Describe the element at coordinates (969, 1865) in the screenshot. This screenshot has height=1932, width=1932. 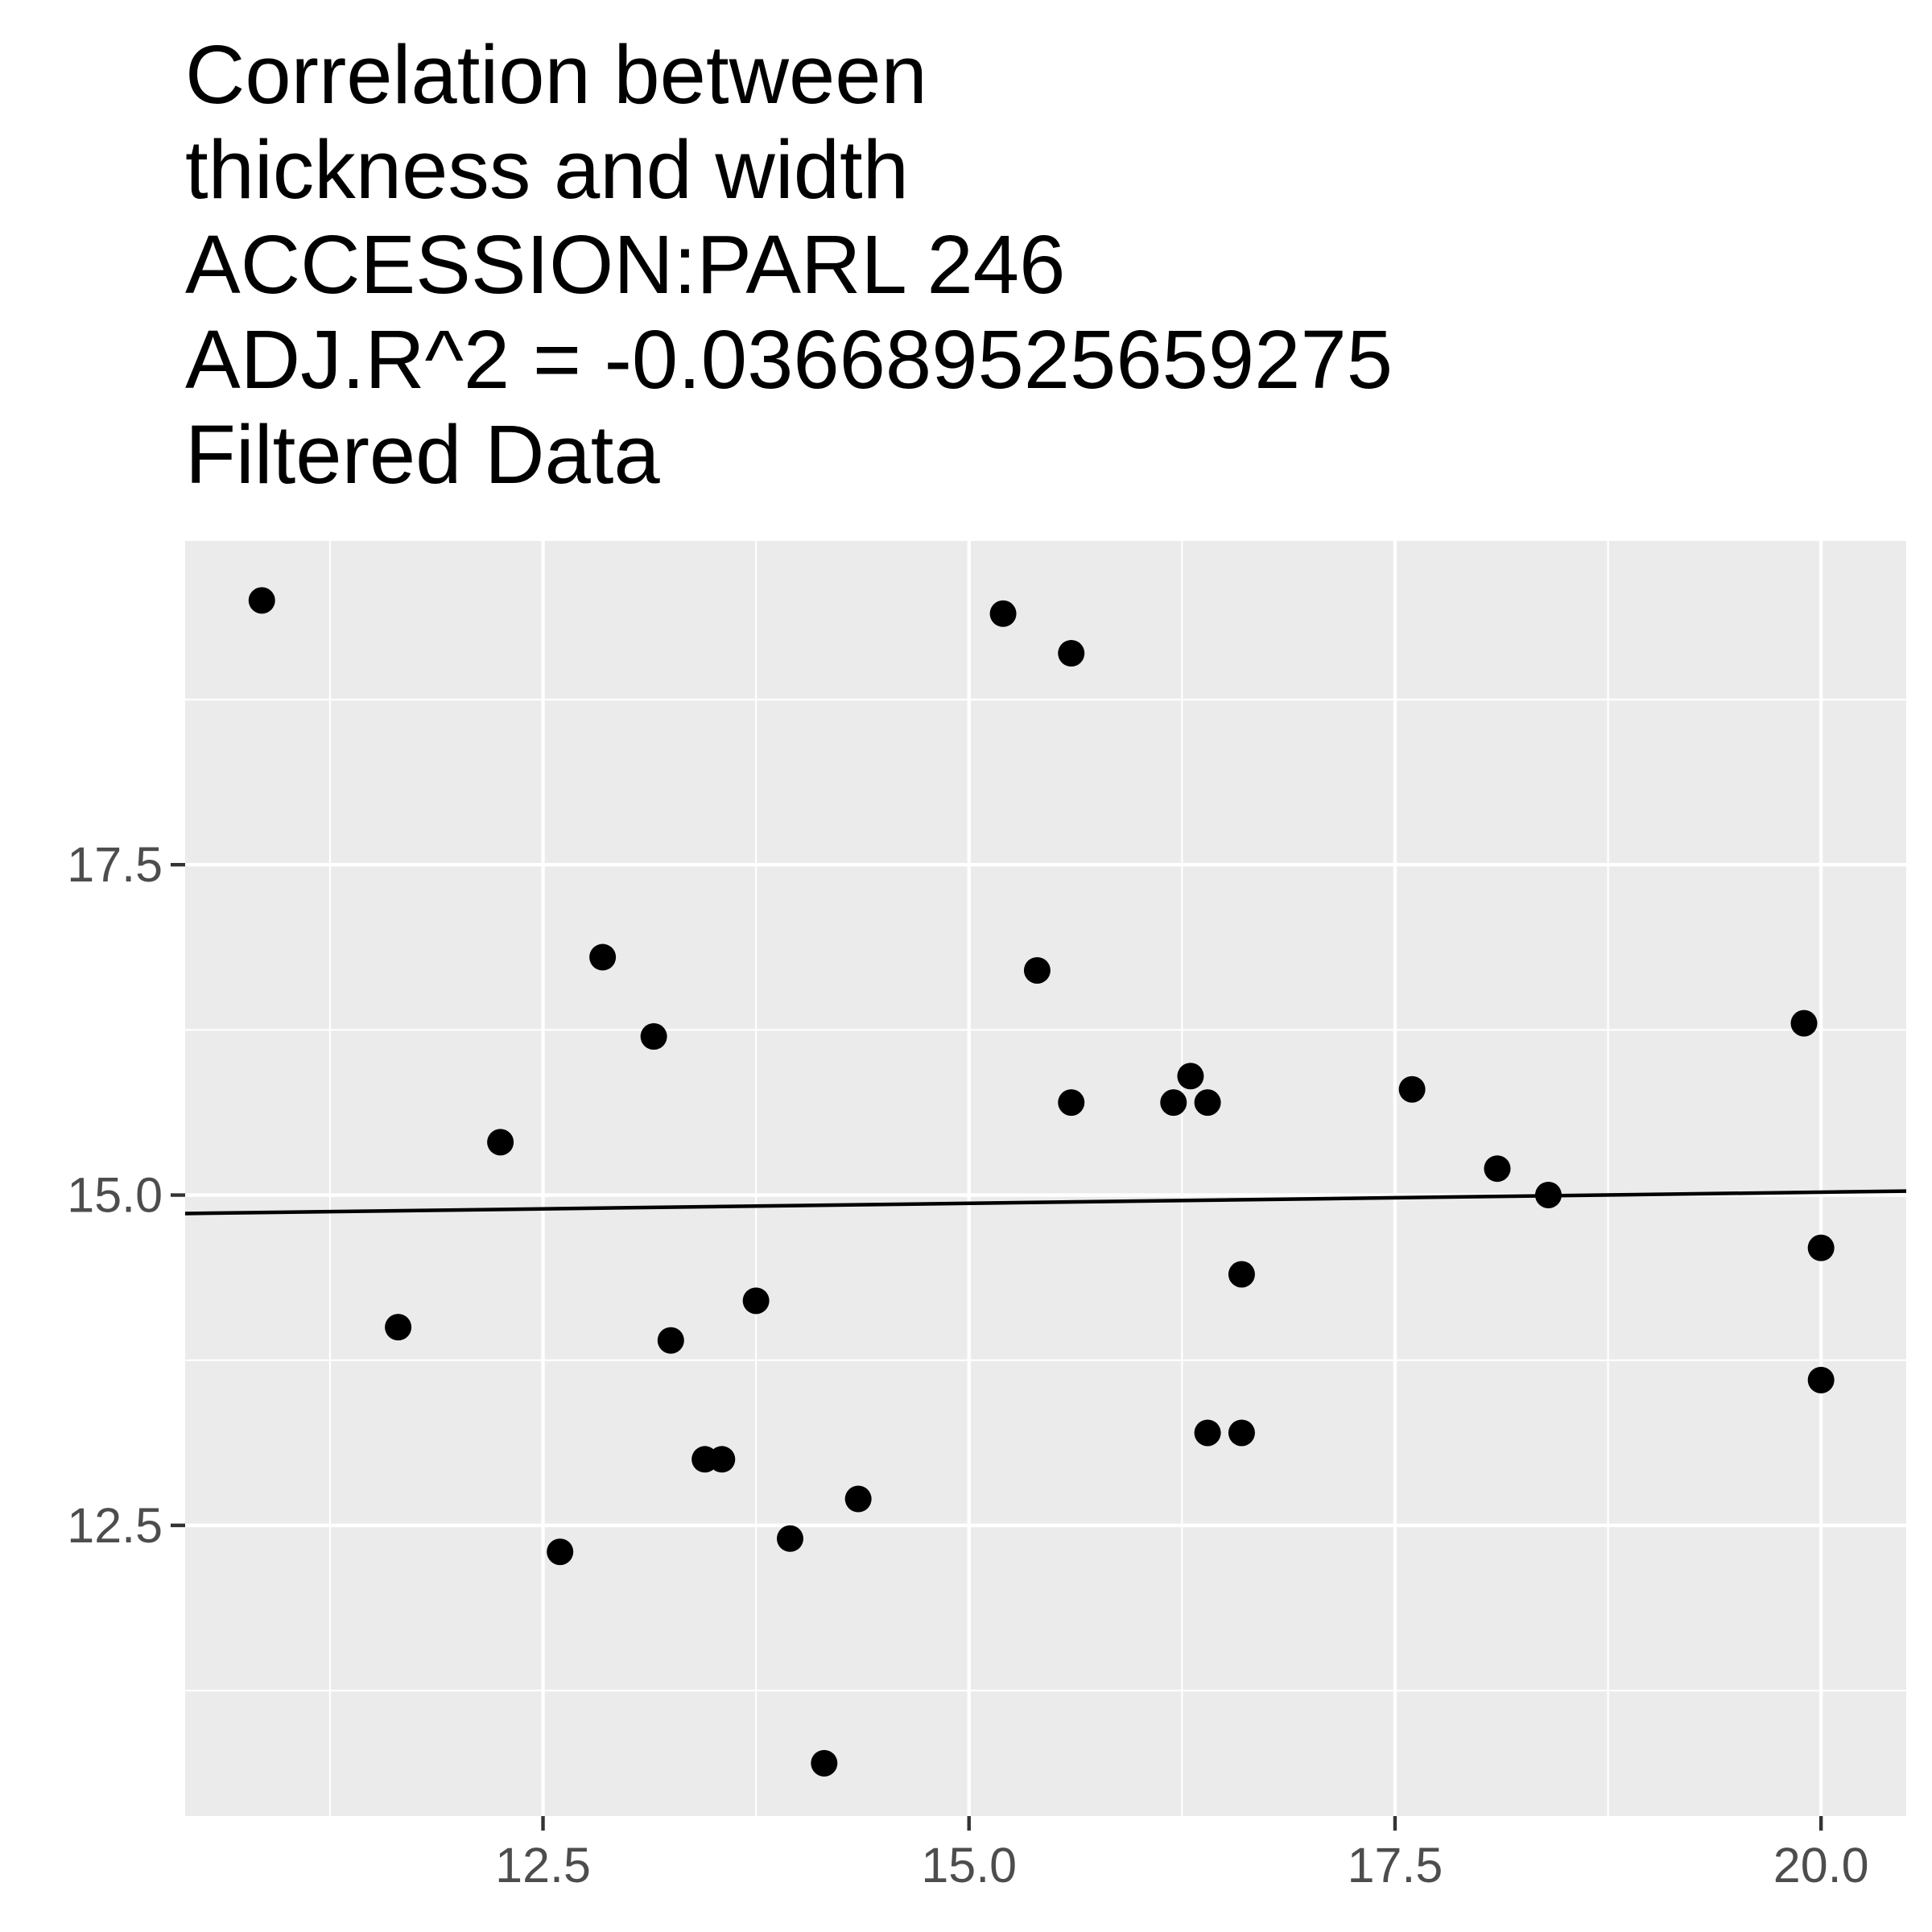
I see `x-tick-label: 15.0` at that location.